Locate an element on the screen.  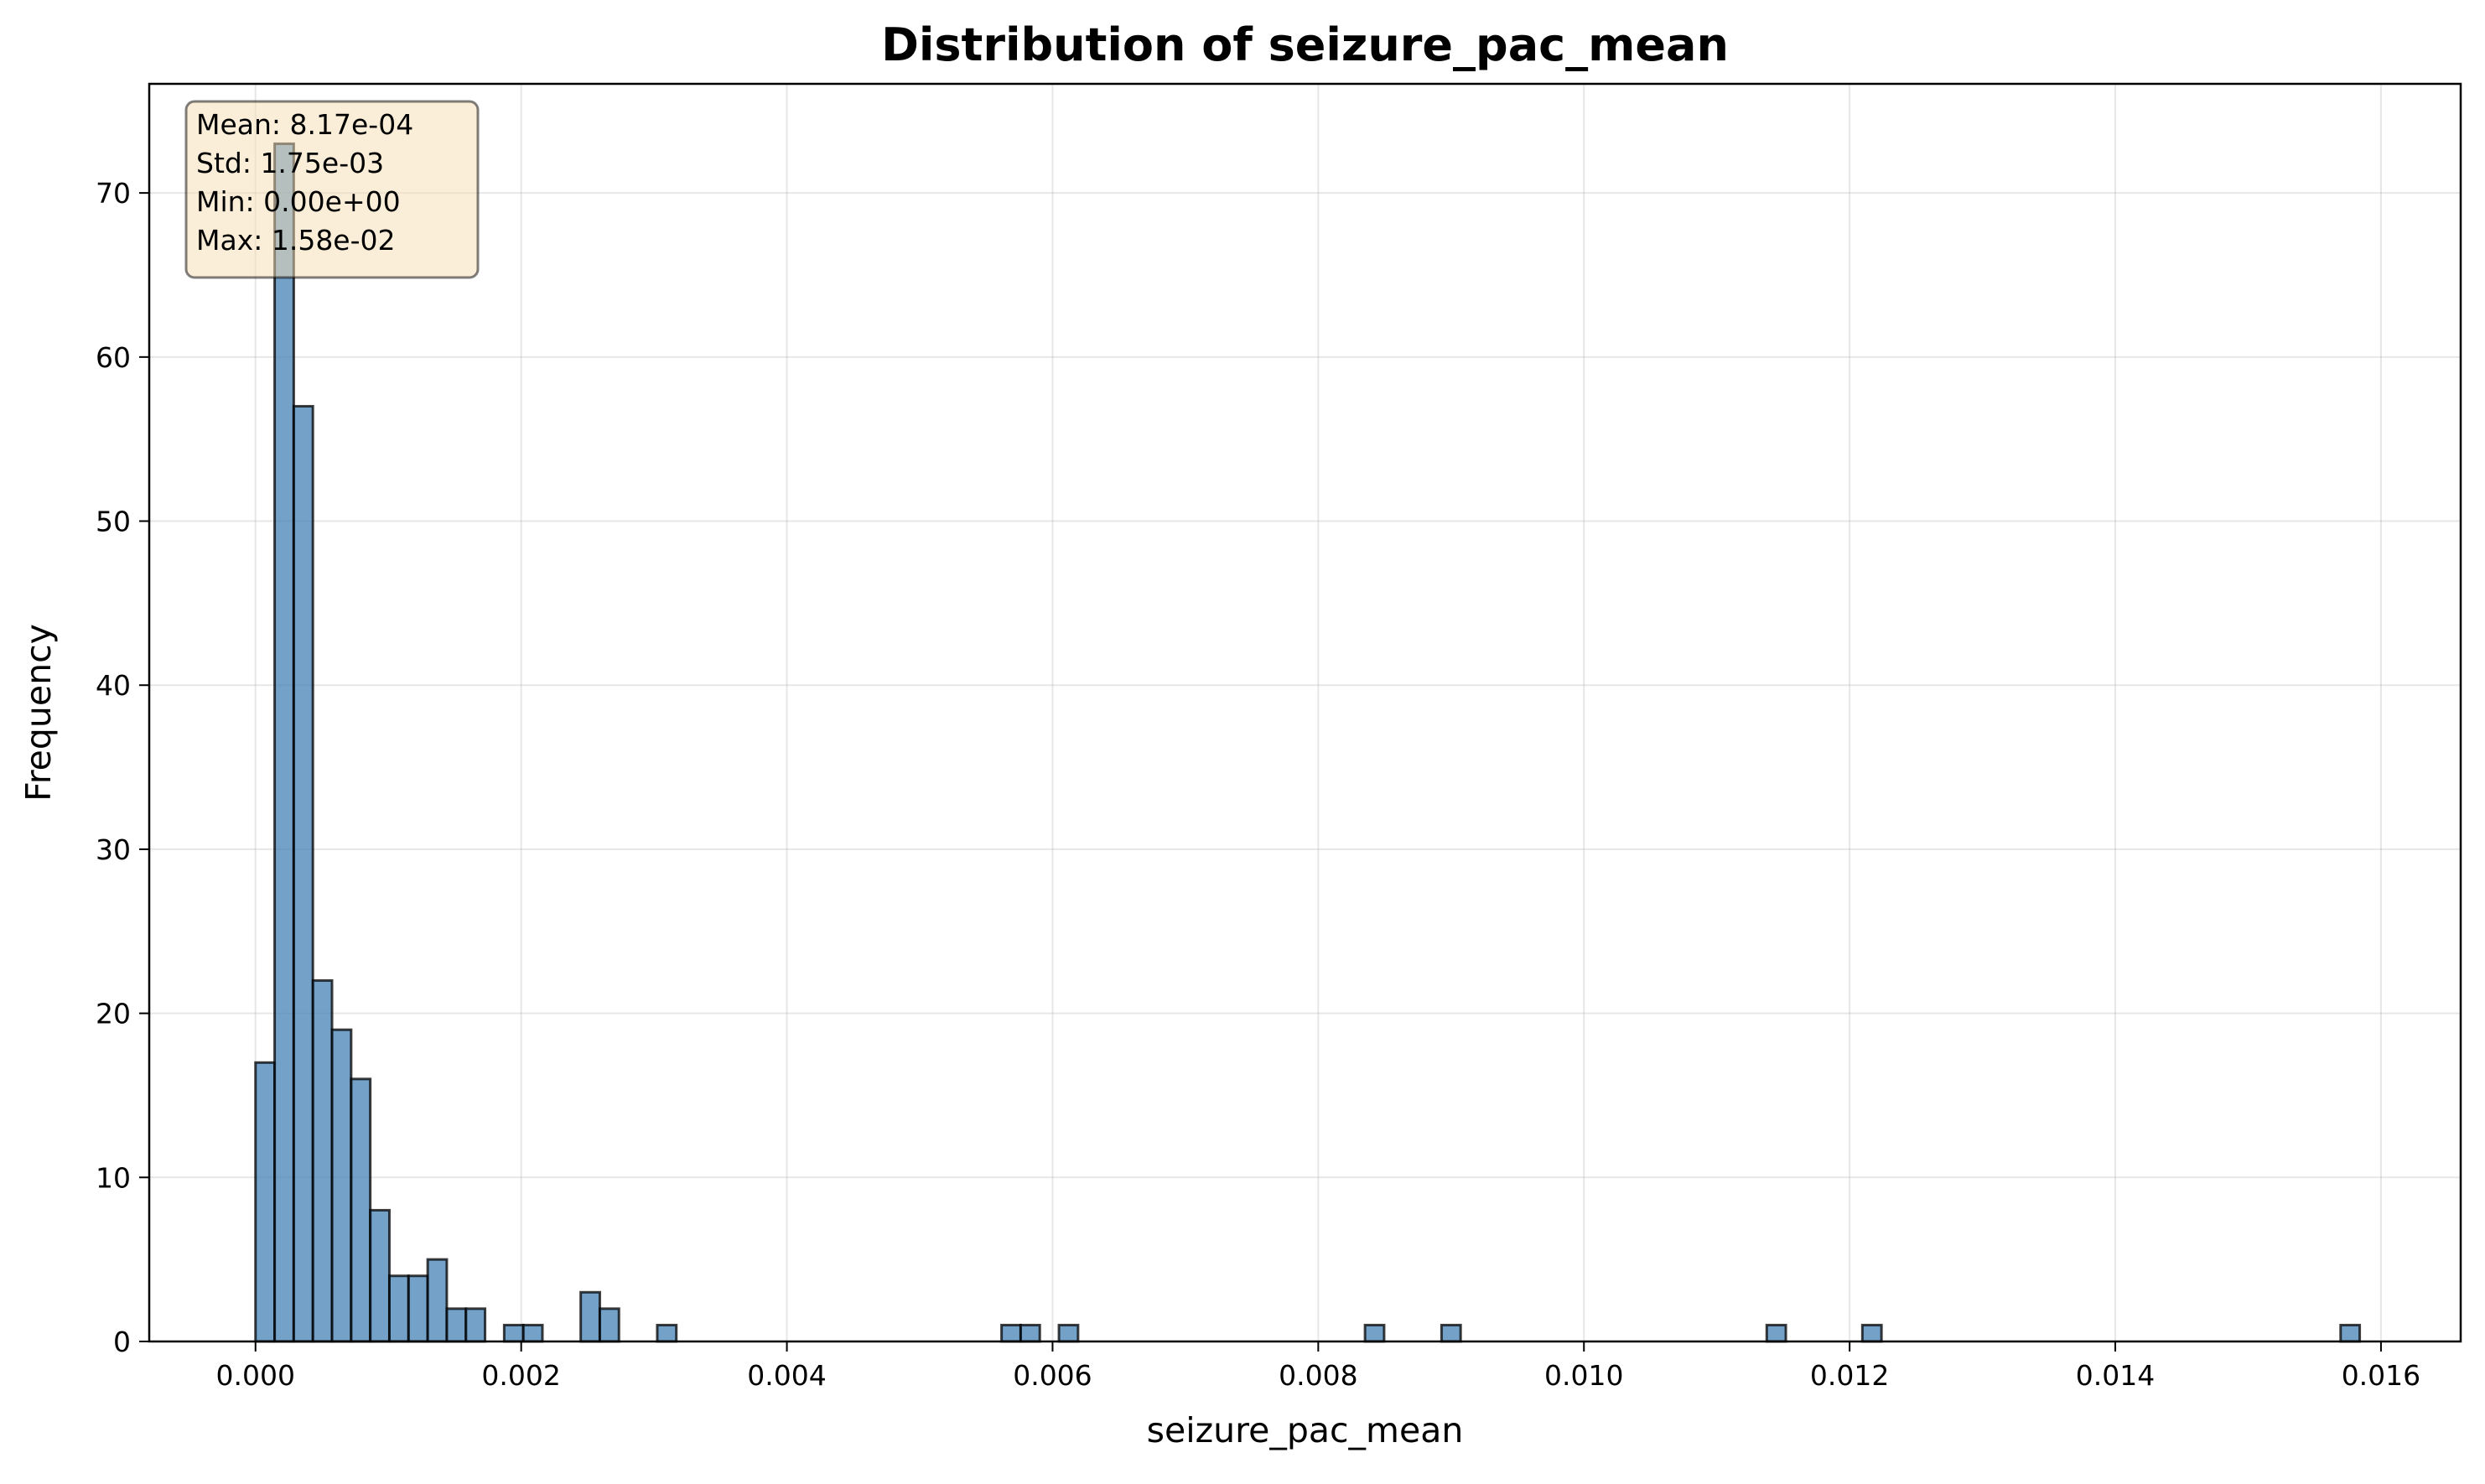
y-tick-label: 50 is located at coordinates (114, 522).